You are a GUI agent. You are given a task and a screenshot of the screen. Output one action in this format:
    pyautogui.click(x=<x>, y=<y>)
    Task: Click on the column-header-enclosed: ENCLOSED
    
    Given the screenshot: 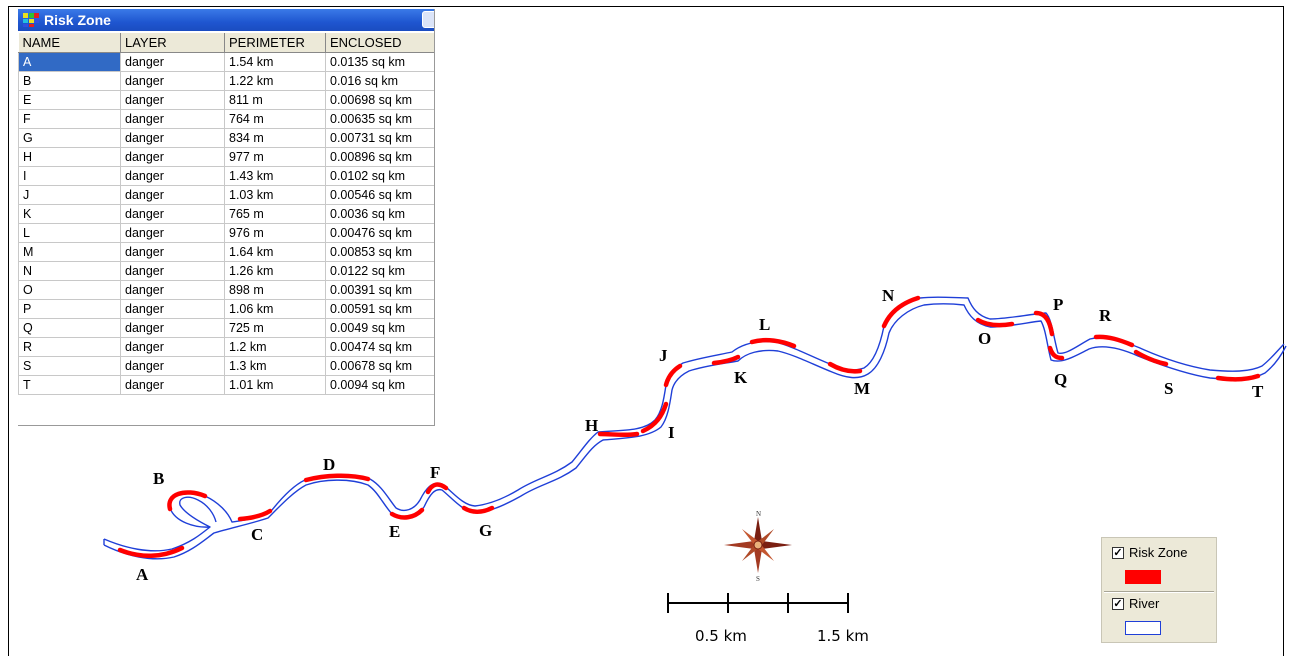 What is the action you would take?
    pyautogui.click(x=379, y=43)
    